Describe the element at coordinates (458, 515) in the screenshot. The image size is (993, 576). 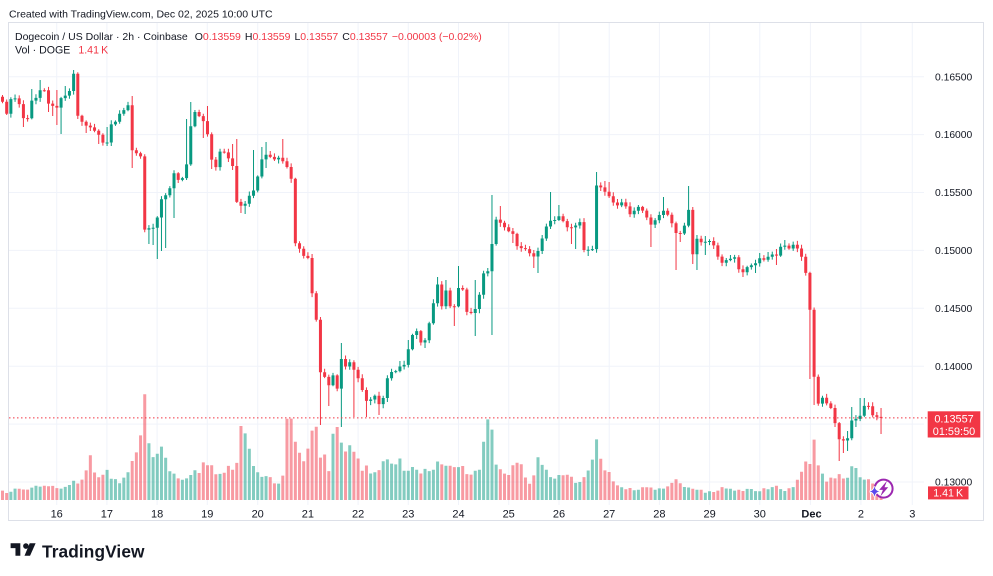
I see `svg-text: 24` at that location.